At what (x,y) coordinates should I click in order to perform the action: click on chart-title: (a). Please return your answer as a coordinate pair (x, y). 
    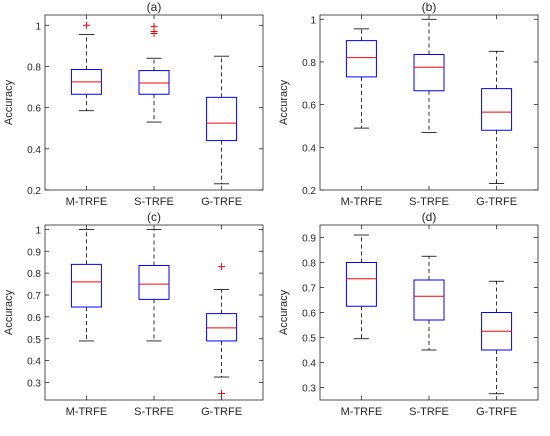
    Looking at the image, I should click on (154, 7).